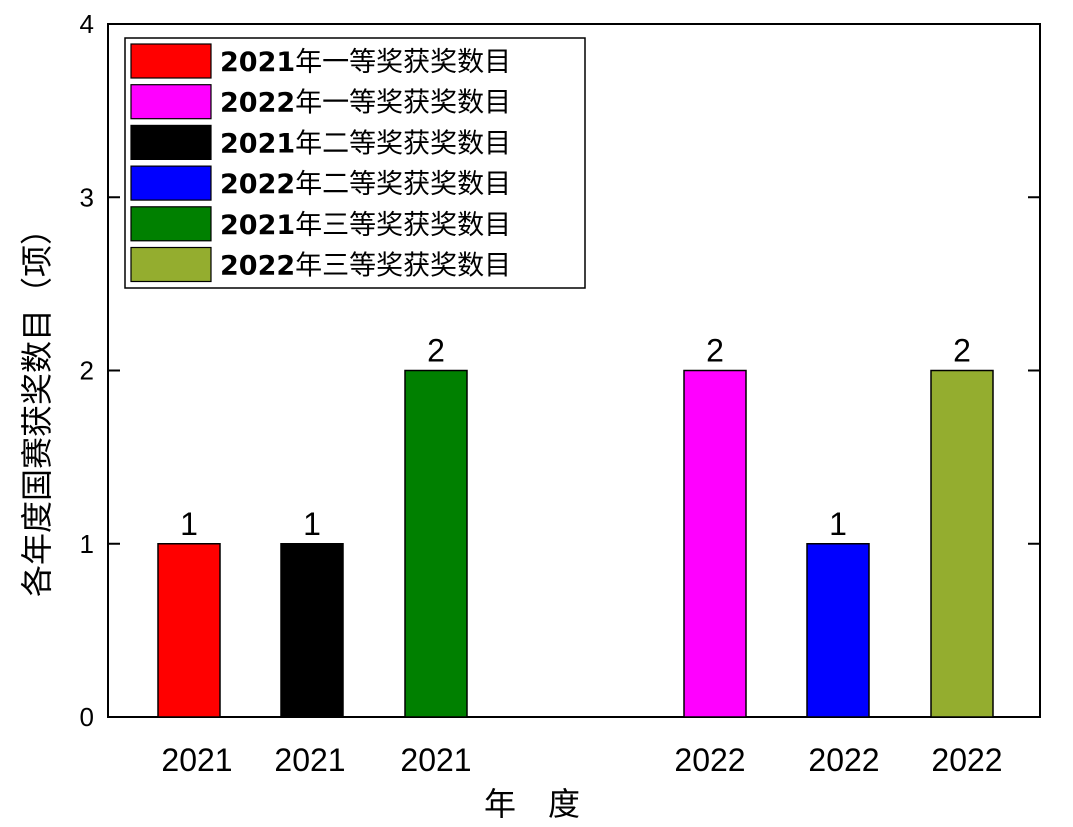 This screenshot has height=827, width=1073. What do you see at coordinates (87, 197) in the screenshot?
I see `y-tick-label: 3` at bounding box center [87, 197].